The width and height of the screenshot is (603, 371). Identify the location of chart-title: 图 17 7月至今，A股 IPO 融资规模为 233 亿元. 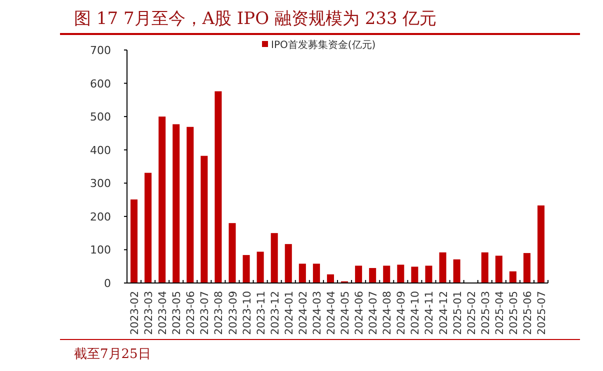
(255, 19).